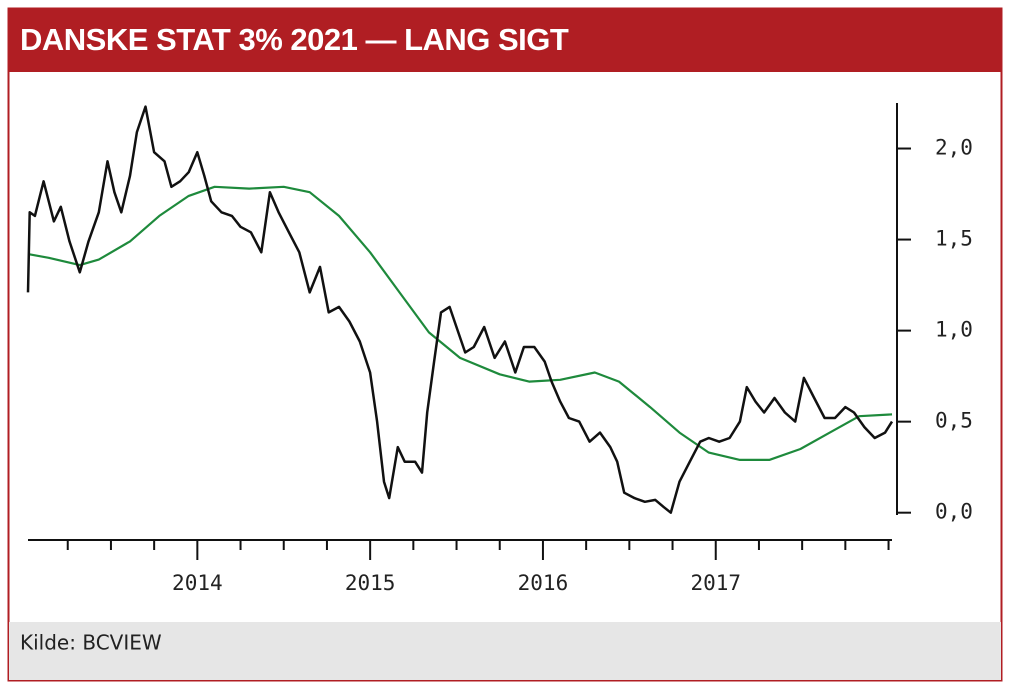 Image resolution: width=1012 pixels, height=690 pixels. I want to click on y-tick-label: 0,5, so click(954, 421).